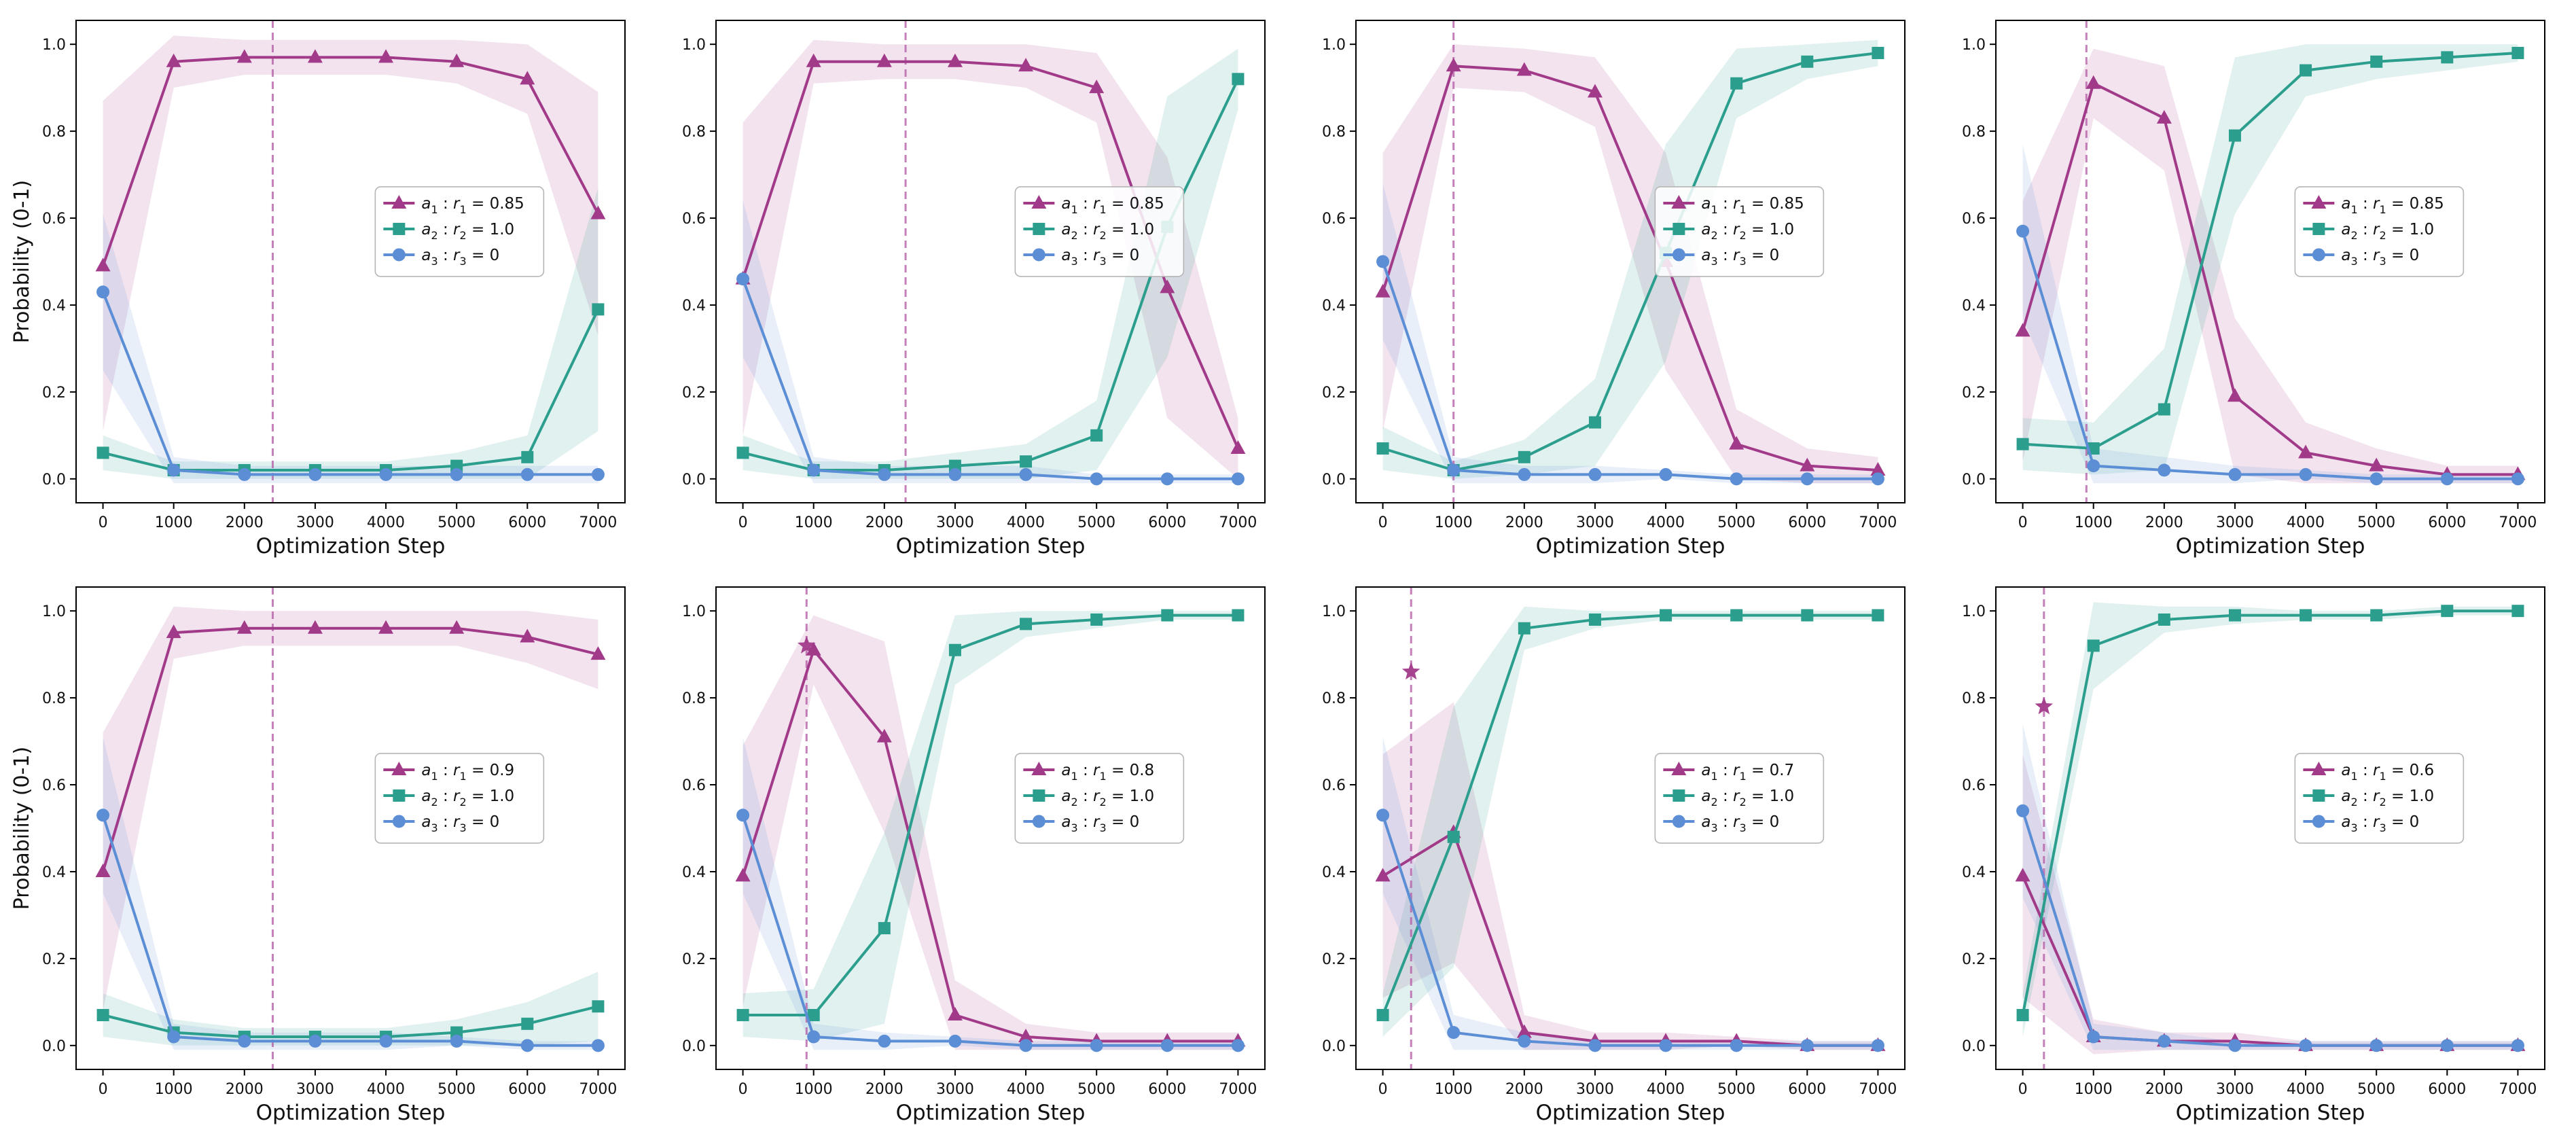  I want to click on legend-label: a1 : r1 = 0.9, so click(468, 772).